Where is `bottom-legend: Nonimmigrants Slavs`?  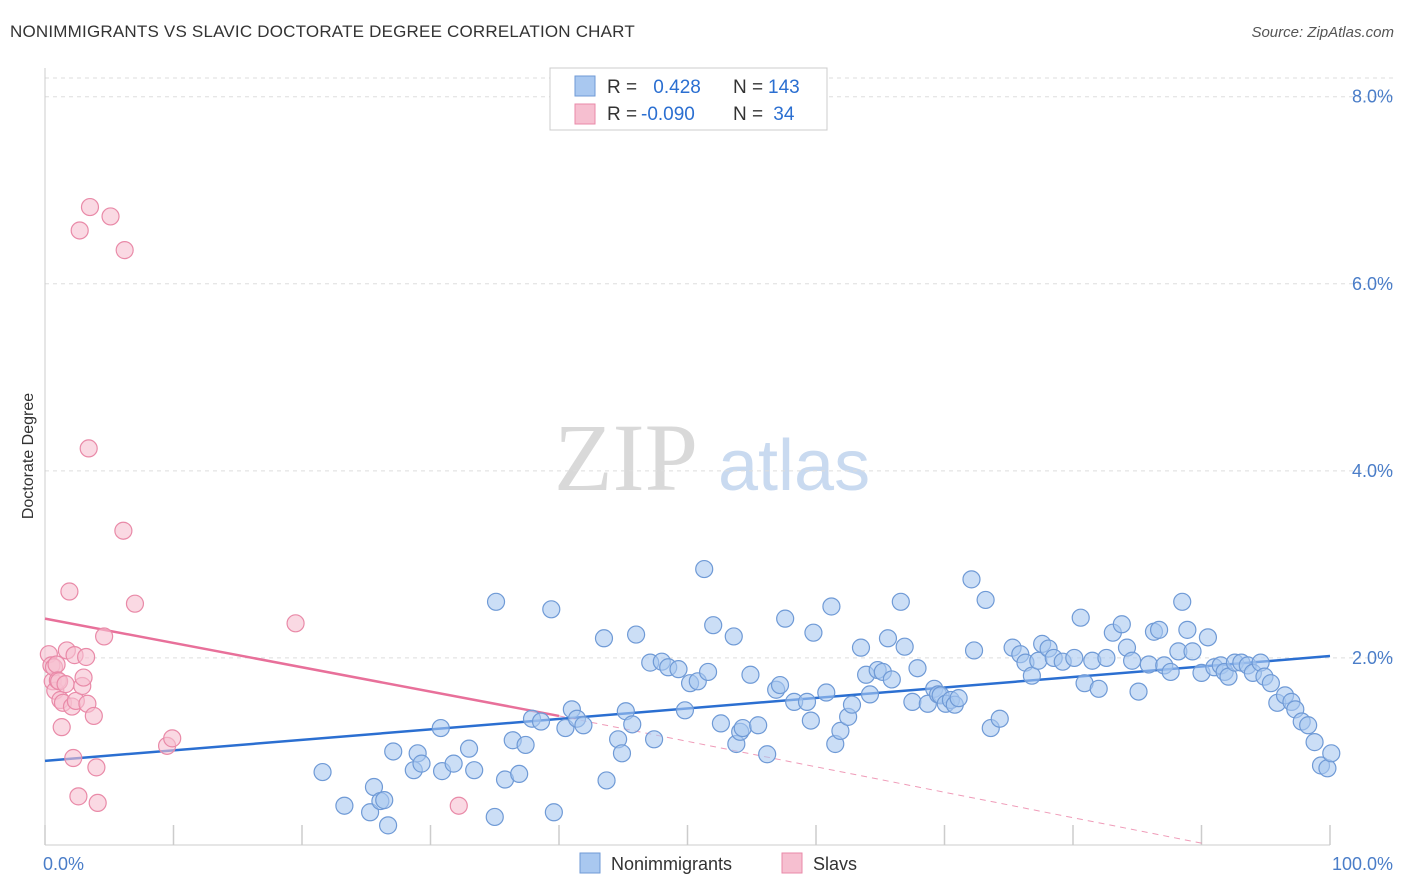
bottom-legend: Nonimmigrants Slavs is located at coordinates (718, 863).